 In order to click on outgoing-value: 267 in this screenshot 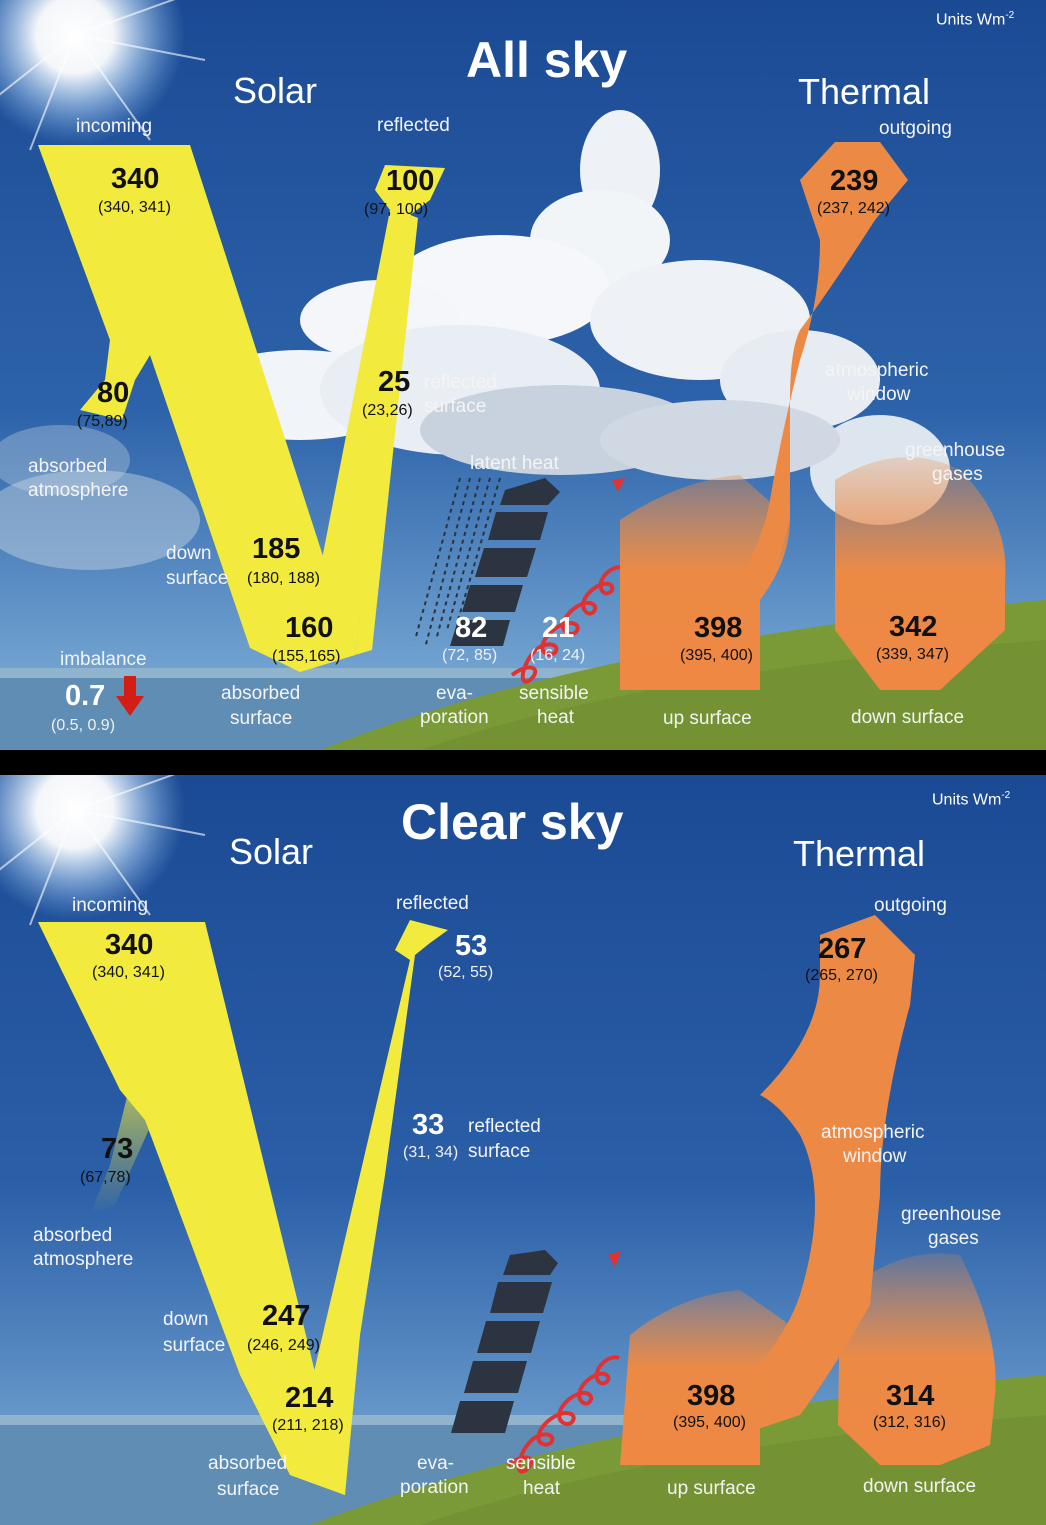, I will do `click(842, 949)`.